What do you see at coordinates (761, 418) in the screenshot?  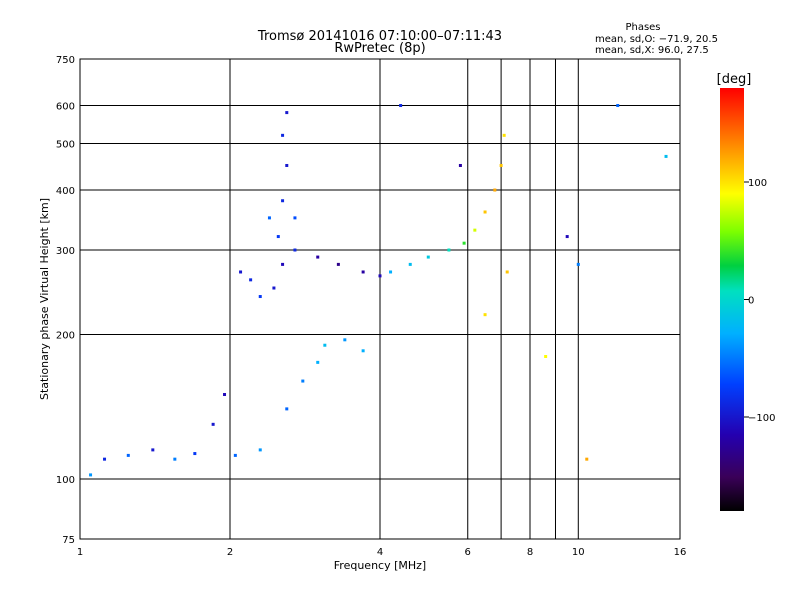 I see `colorbar-tick-label: −100` at bounding box center [761, 418].